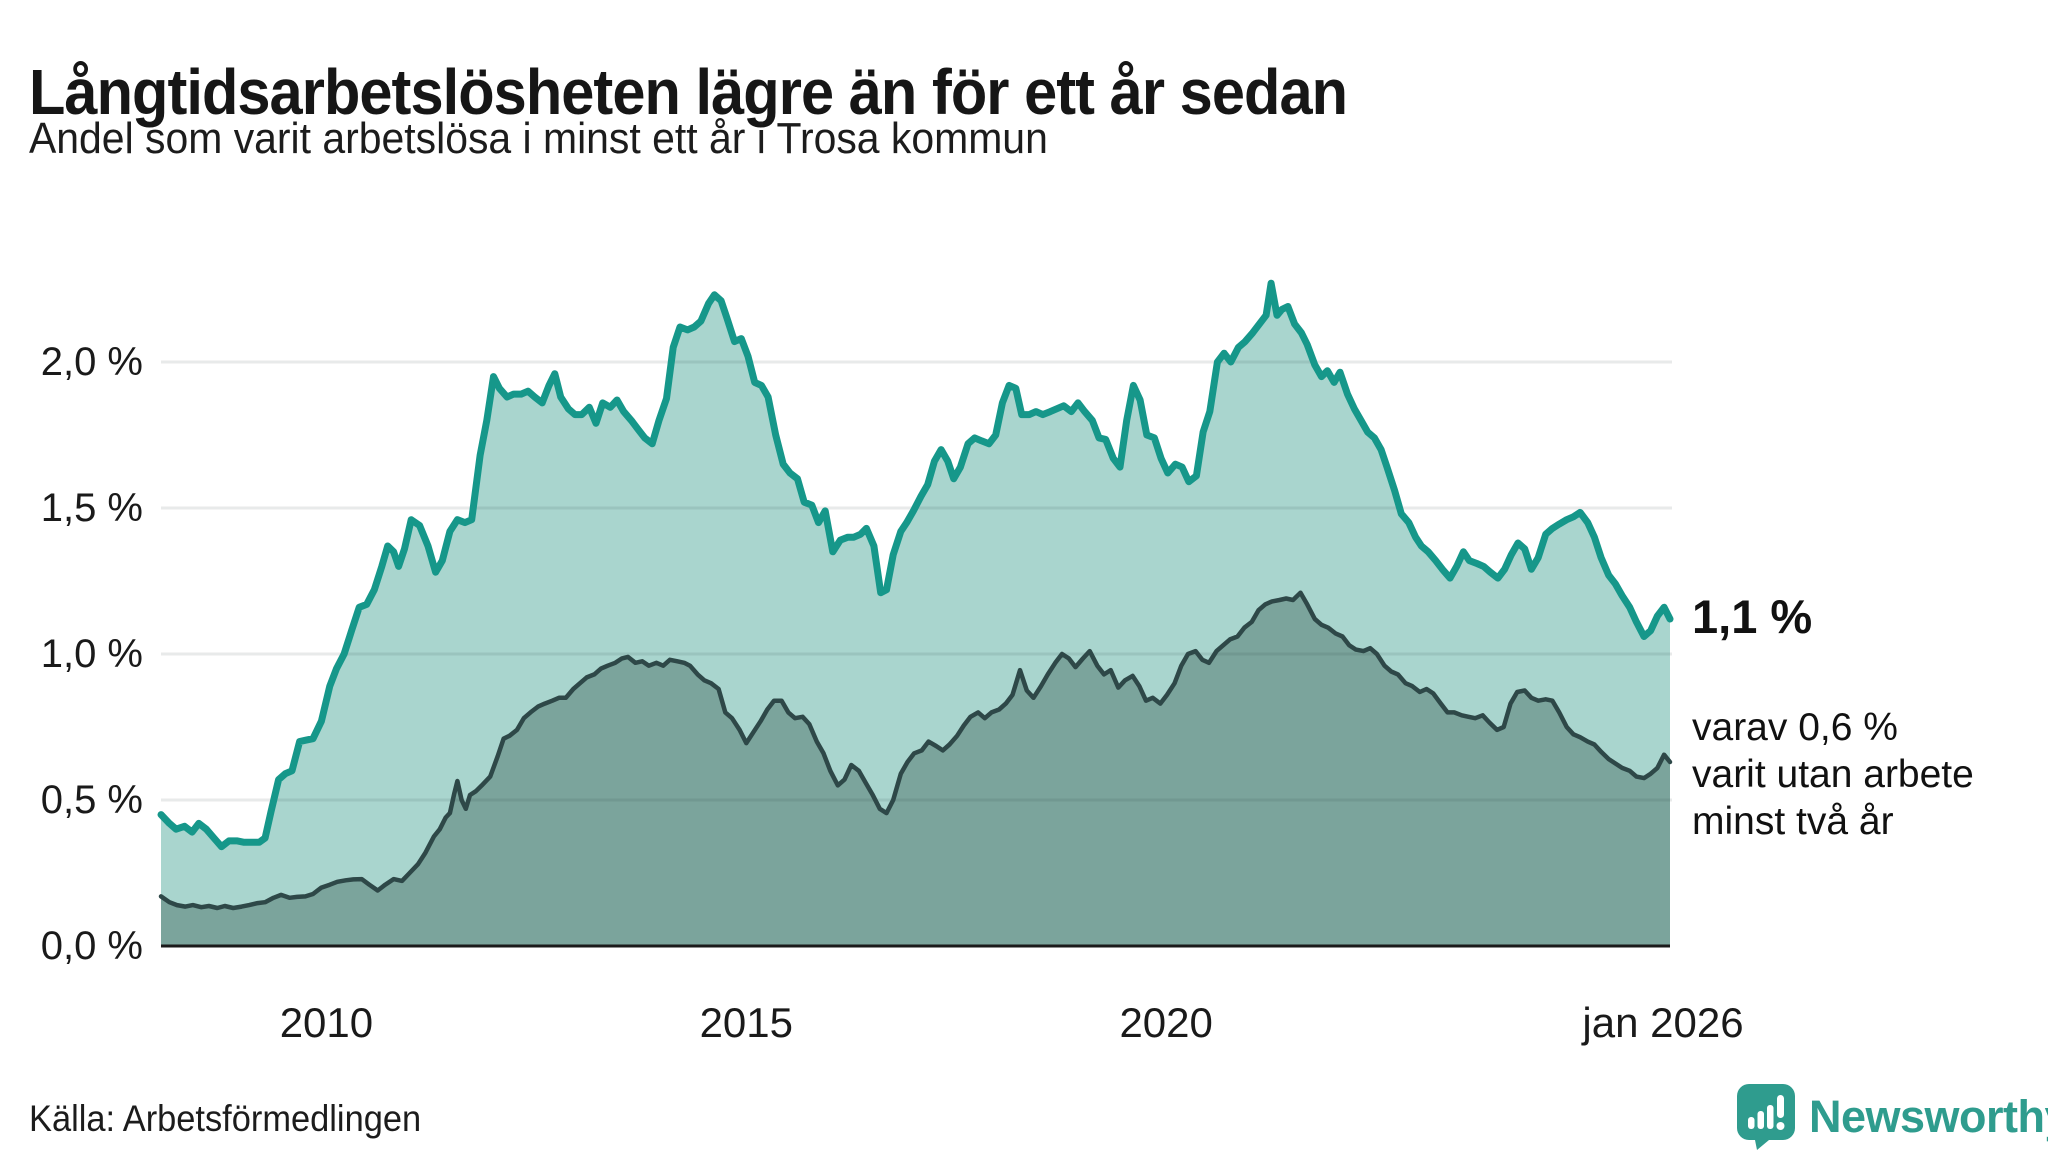  I want to click on x-tick-label: 2010, so click(326, 1022).